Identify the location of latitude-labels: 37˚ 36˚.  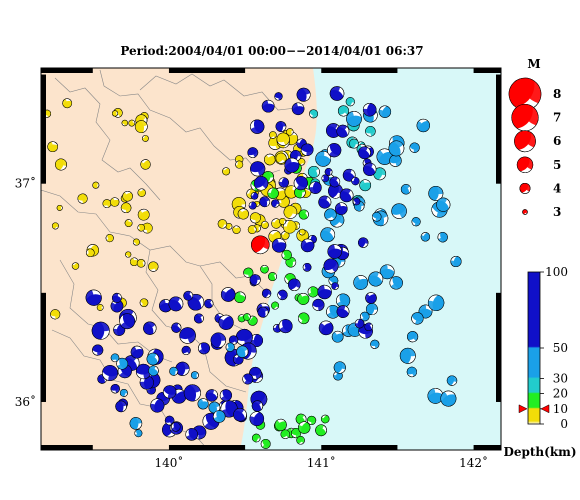
(25, 292).